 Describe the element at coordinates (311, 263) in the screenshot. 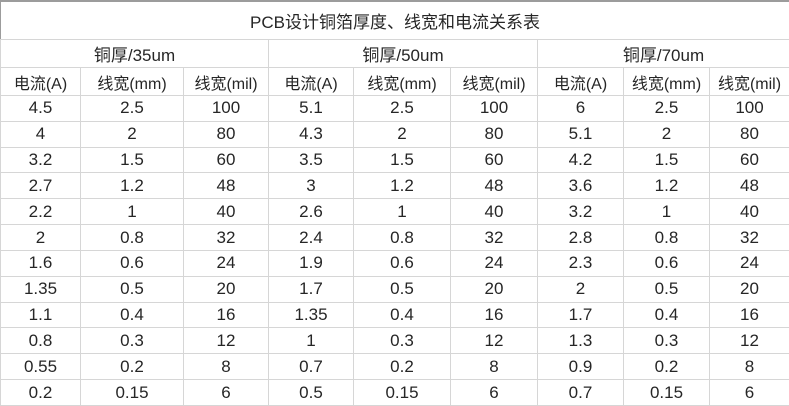

I see `cell: 1.9` at that location.